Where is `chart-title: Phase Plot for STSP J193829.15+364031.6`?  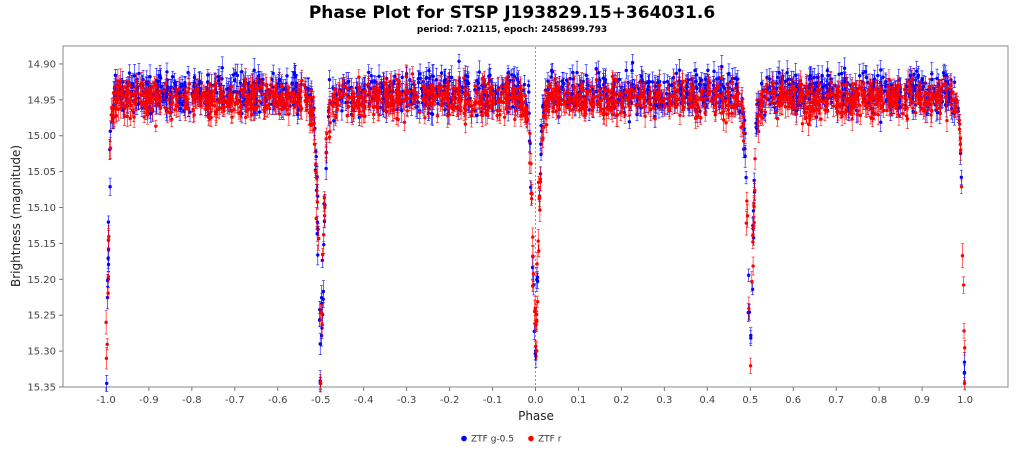
chart-title: Phase Plot for STSP J193829.15+364031.6 is located at coordinates (512, 13).